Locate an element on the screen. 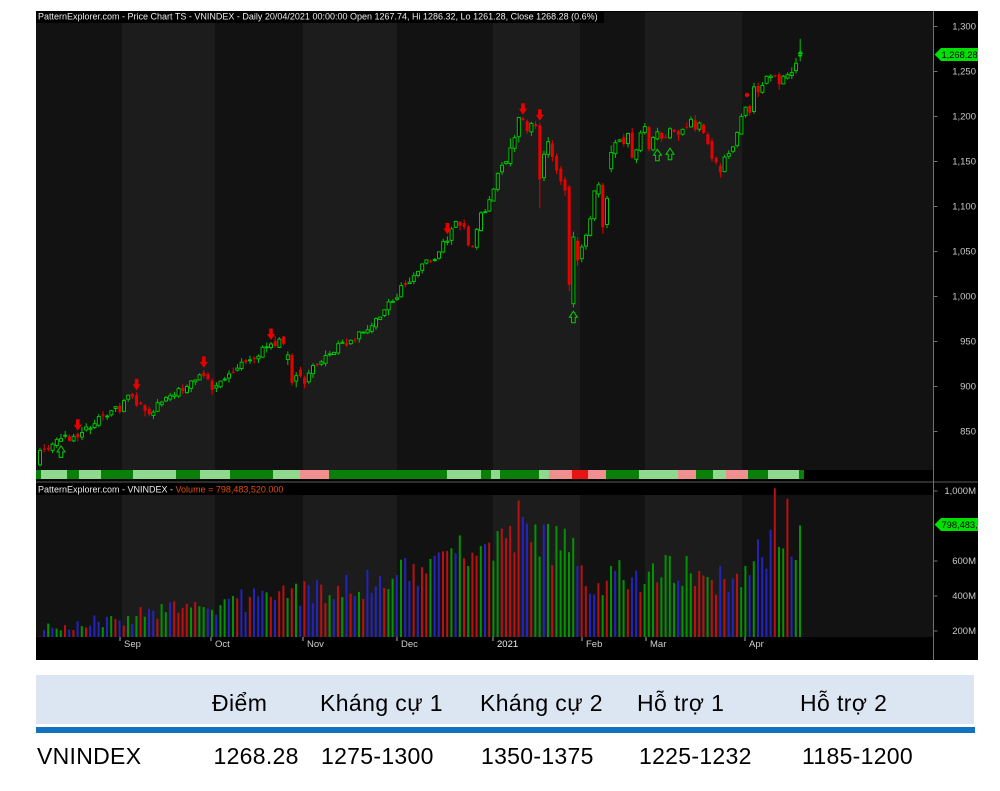  svg-text: Dec is located at coordinates (409, 644).